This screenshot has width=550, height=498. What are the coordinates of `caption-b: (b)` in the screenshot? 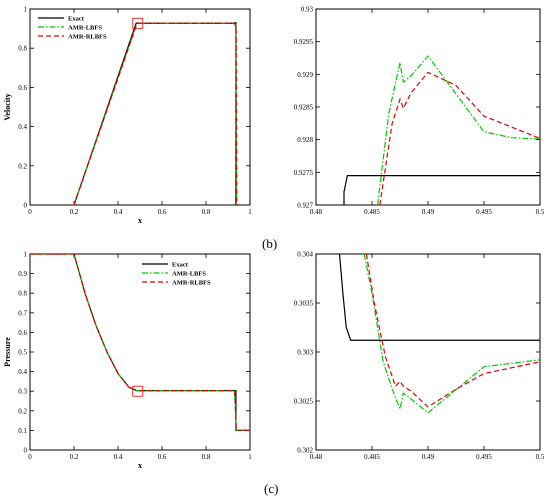 It's located at (270, 243).